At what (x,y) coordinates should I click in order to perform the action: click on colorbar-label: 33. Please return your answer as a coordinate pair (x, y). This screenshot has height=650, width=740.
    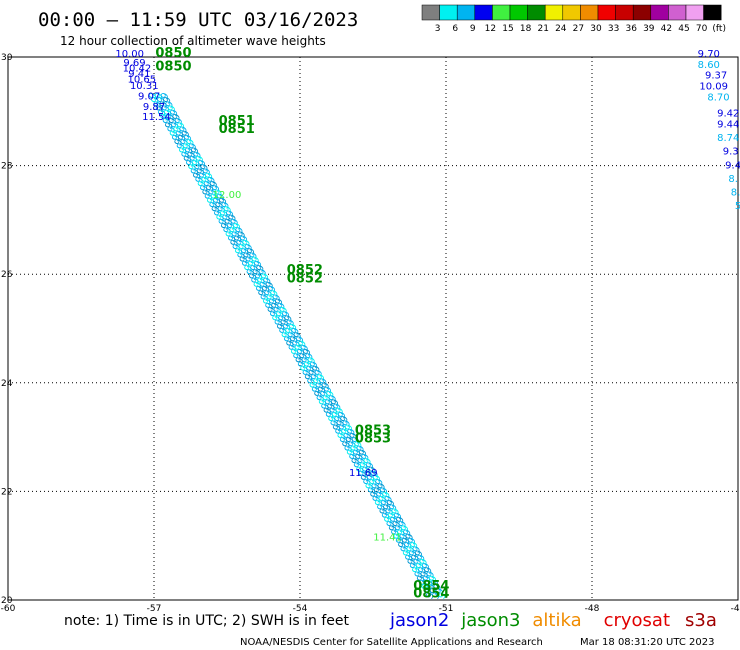
    Looking at the image, I should click on (613, 29).